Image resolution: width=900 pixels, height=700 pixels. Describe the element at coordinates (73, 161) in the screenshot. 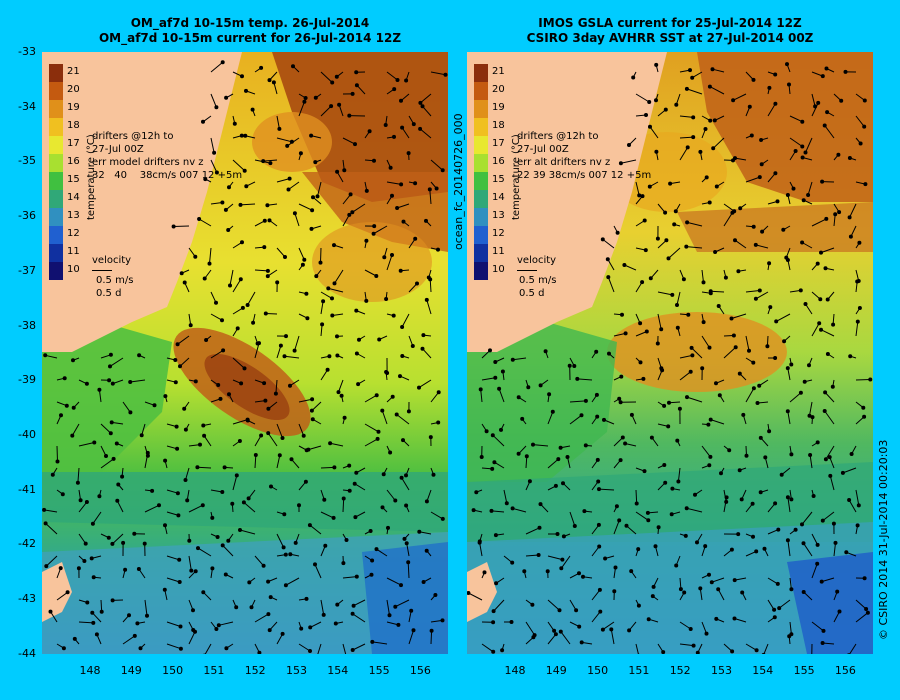

I see `colorbar-tick-label: 16` at that location.